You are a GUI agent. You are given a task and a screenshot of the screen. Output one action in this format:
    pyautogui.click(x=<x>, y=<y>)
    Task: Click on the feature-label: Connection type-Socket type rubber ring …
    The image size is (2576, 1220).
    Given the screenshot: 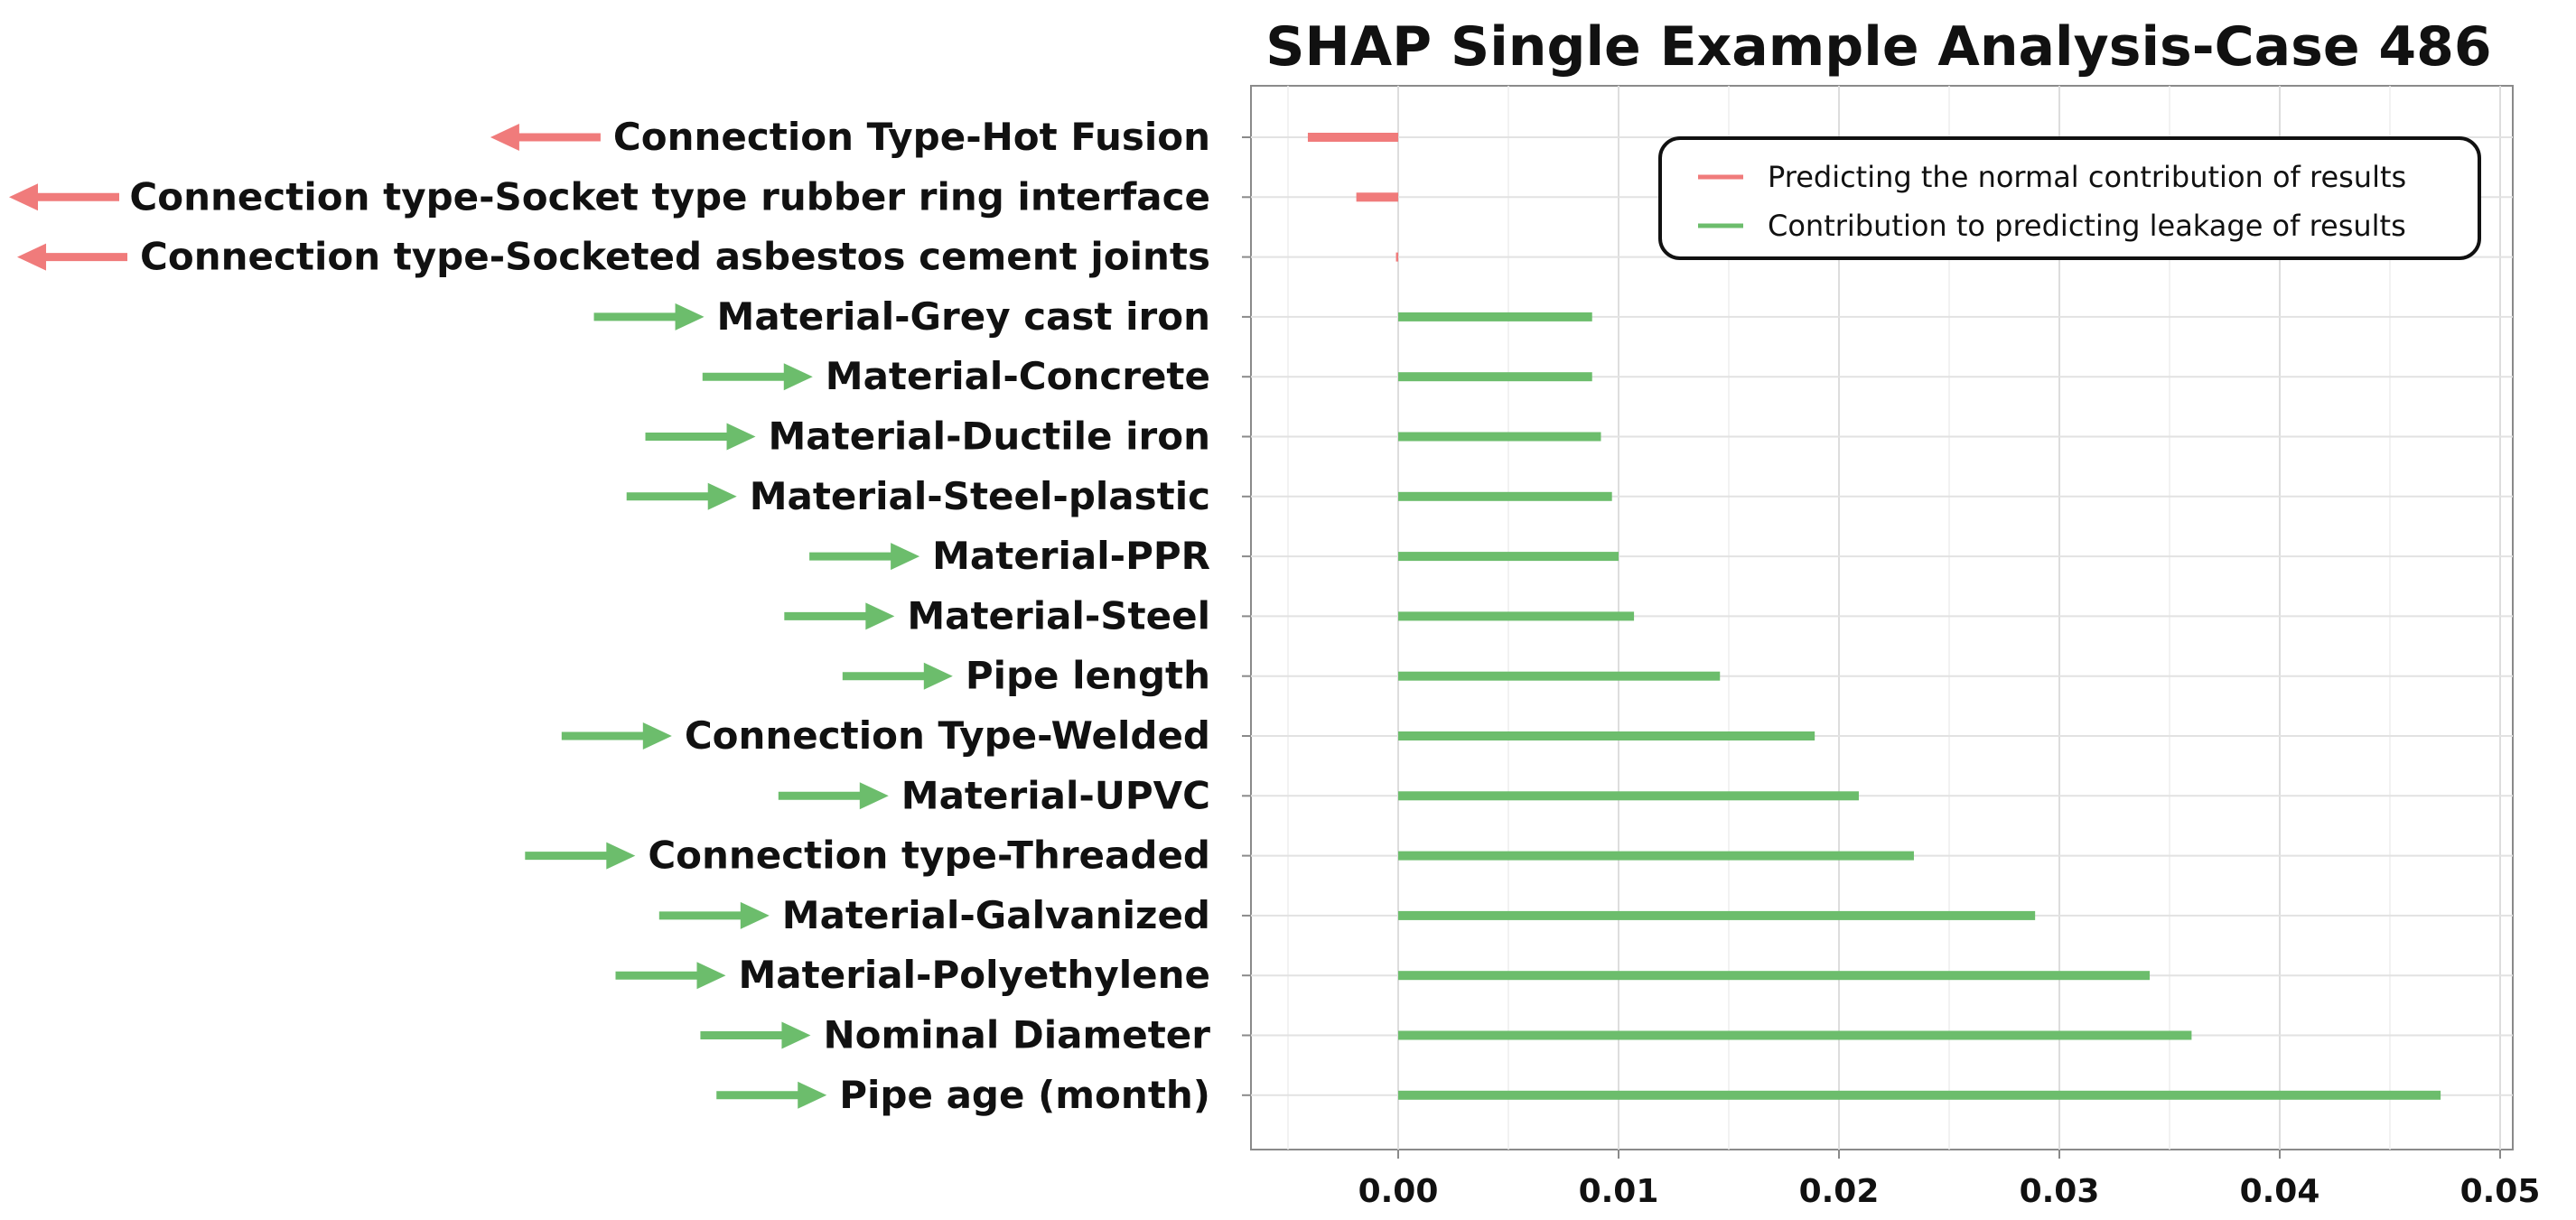 What is the action you would take?
    pyautogui.click(x=669, y=197)
    